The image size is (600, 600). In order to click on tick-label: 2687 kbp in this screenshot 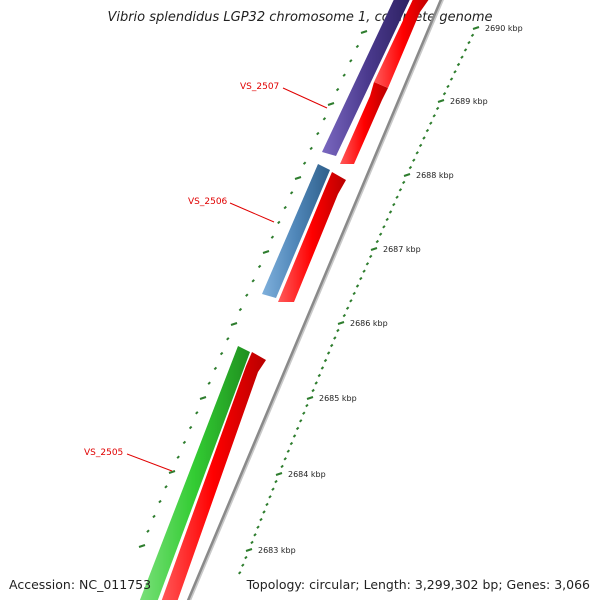, I will do `click(402, 249)`.